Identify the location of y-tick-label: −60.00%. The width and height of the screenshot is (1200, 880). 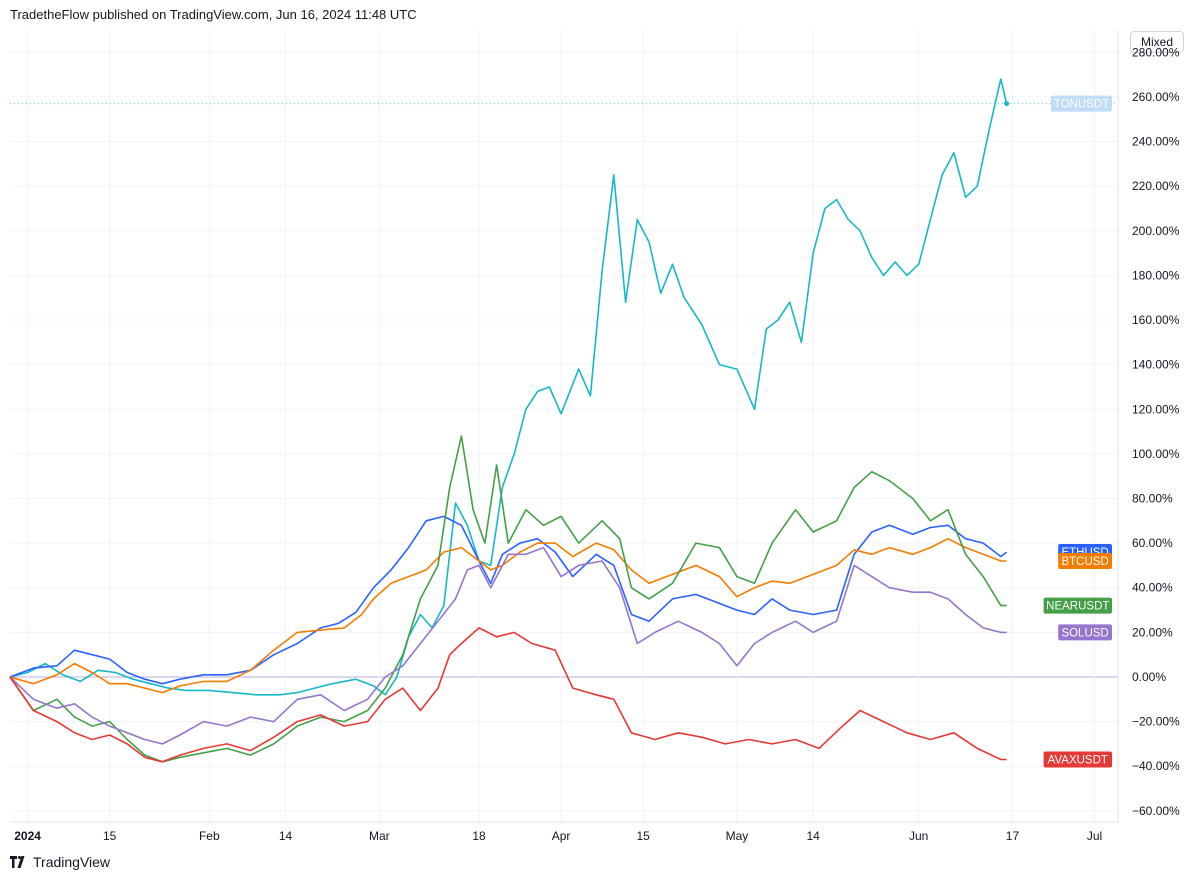
(1156, 811).